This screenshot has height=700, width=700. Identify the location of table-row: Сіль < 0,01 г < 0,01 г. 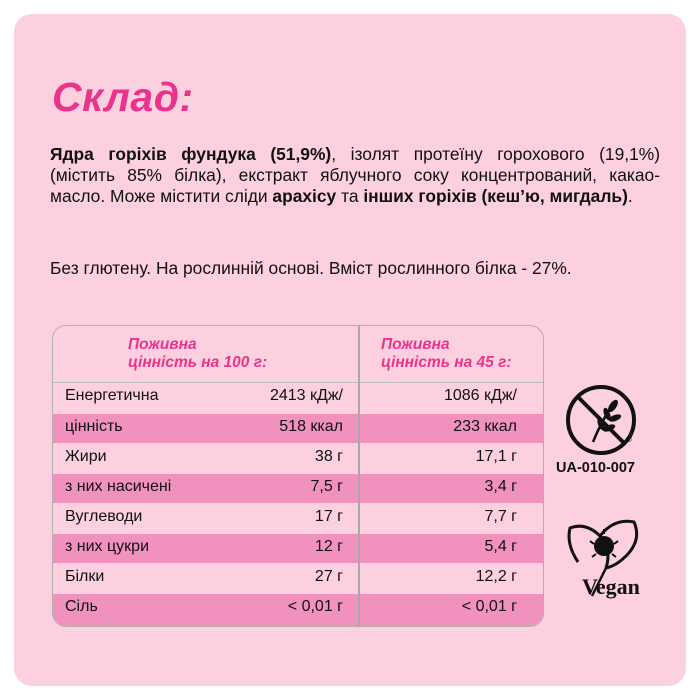
(298, 610).